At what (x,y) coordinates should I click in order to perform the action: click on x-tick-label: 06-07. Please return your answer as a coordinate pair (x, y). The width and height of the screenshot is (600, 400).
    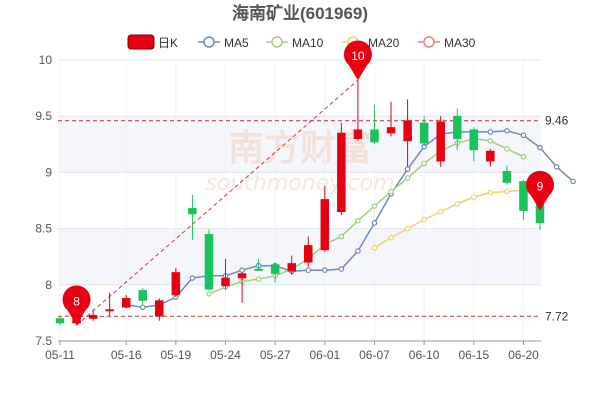
    Looking at the image, I should click on (374, 355).